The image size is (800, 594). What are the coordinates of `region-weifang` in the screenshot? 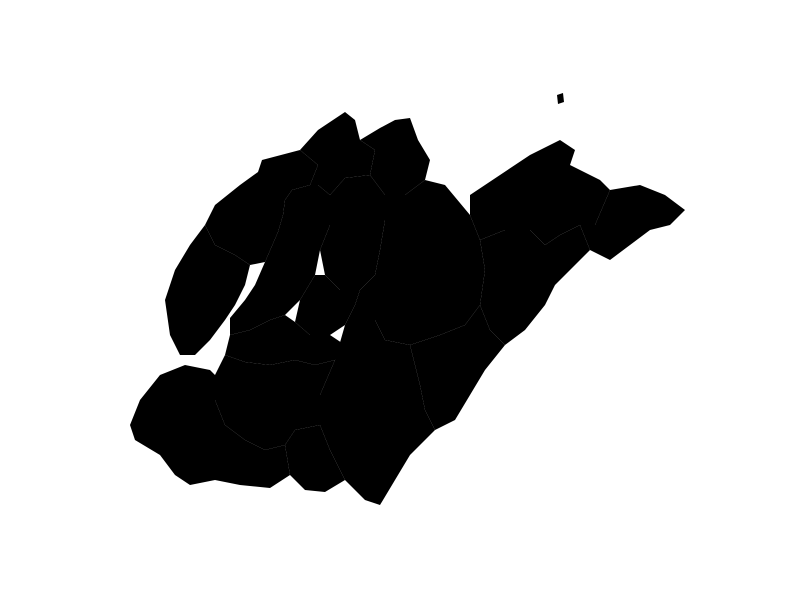 It's located at (430, 262).